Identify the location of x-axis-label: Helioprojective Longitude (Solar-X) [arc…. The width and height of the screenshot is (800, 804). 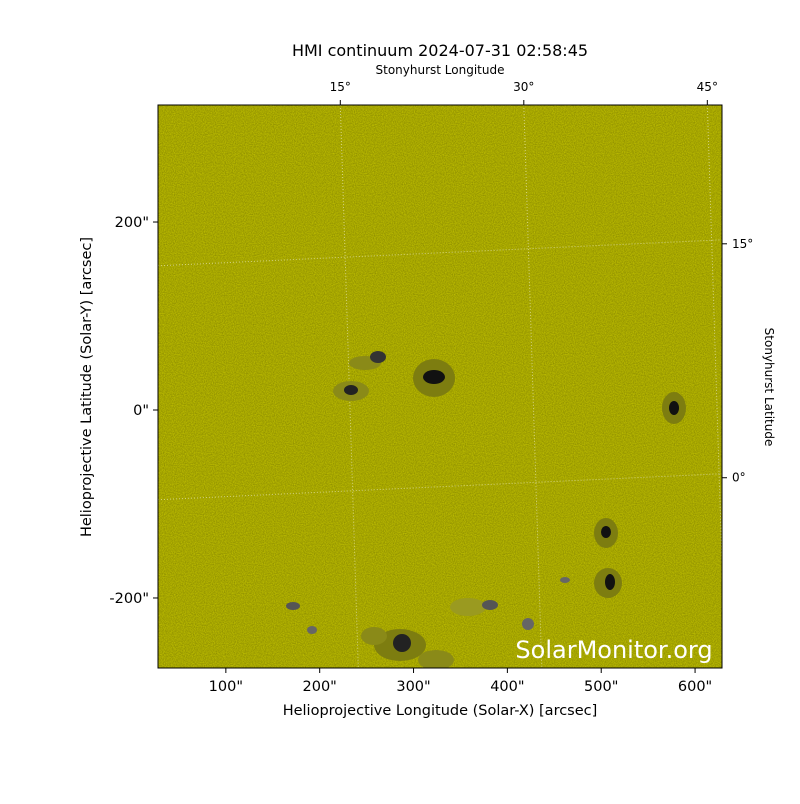
(440, 711).